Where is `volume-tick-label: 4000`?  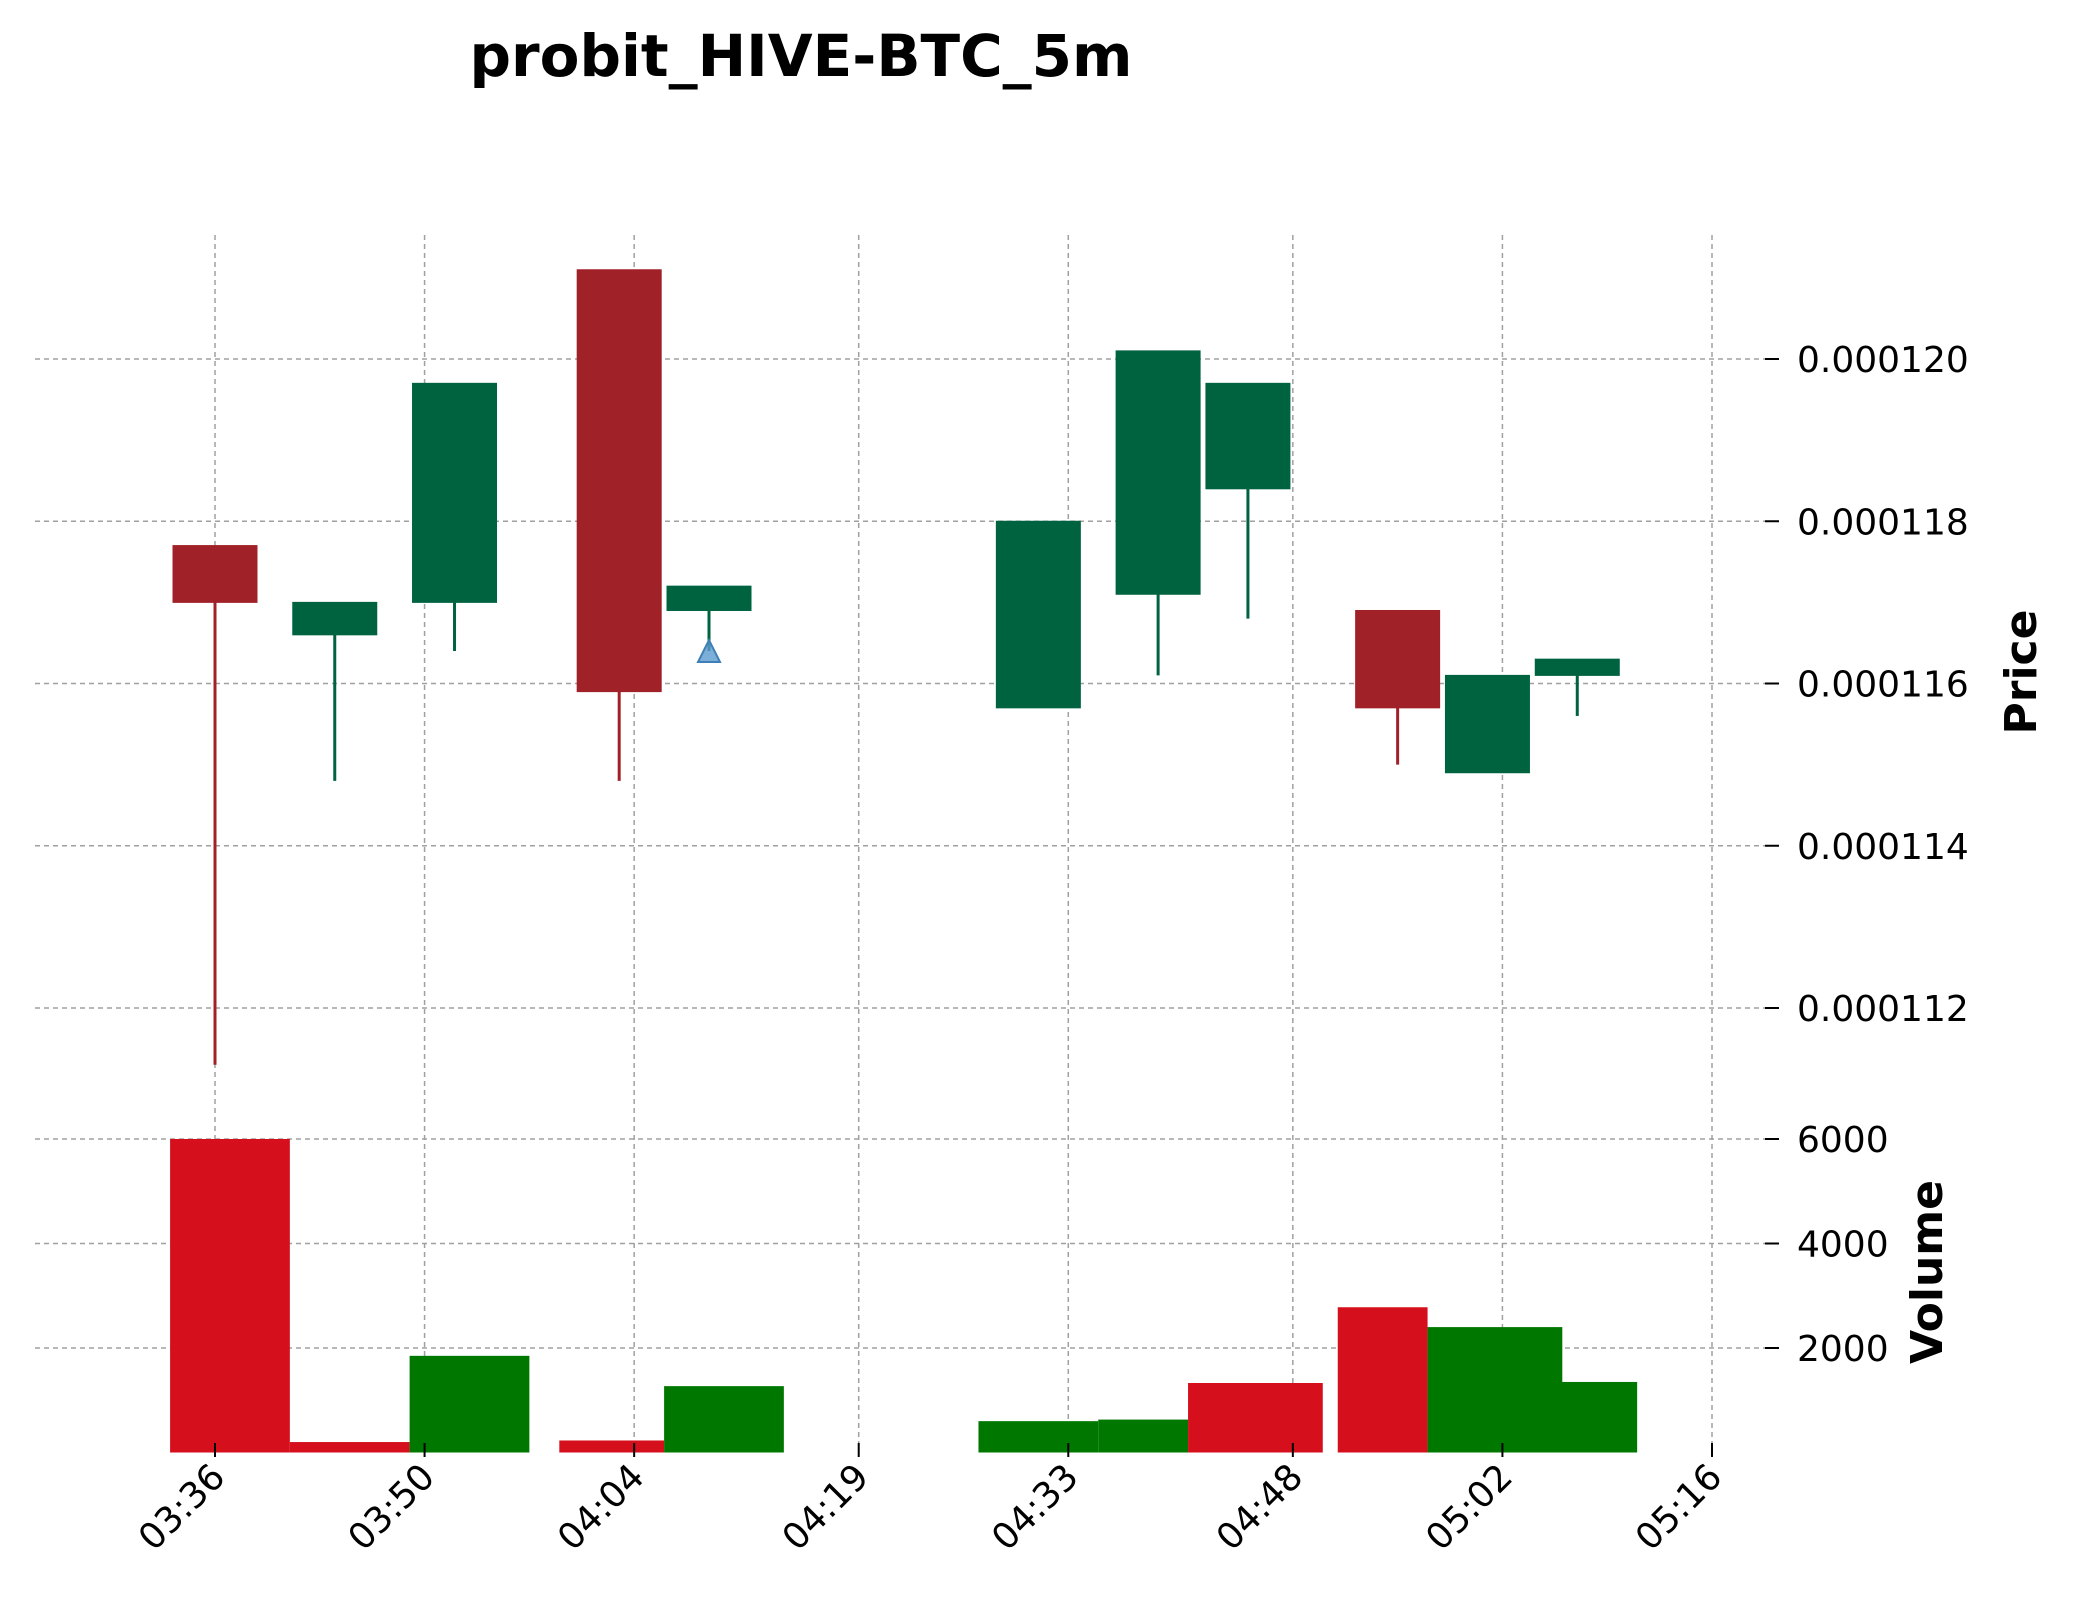 volume-tick-label: 4000 is located at coordinates (1843, 1245).